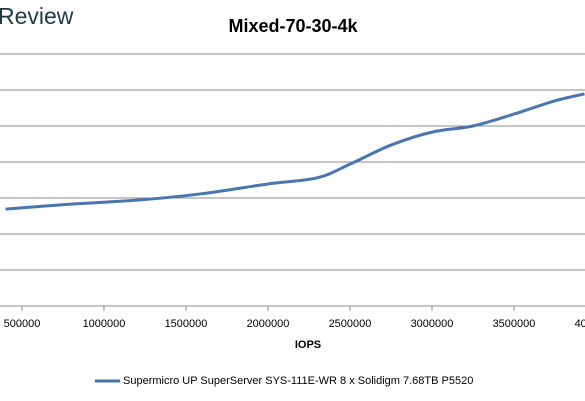  What do you see at coordinates (580, 324) in the screenshot?
I see `x-tick-label: 4000000` at bounding box center [580, 324].